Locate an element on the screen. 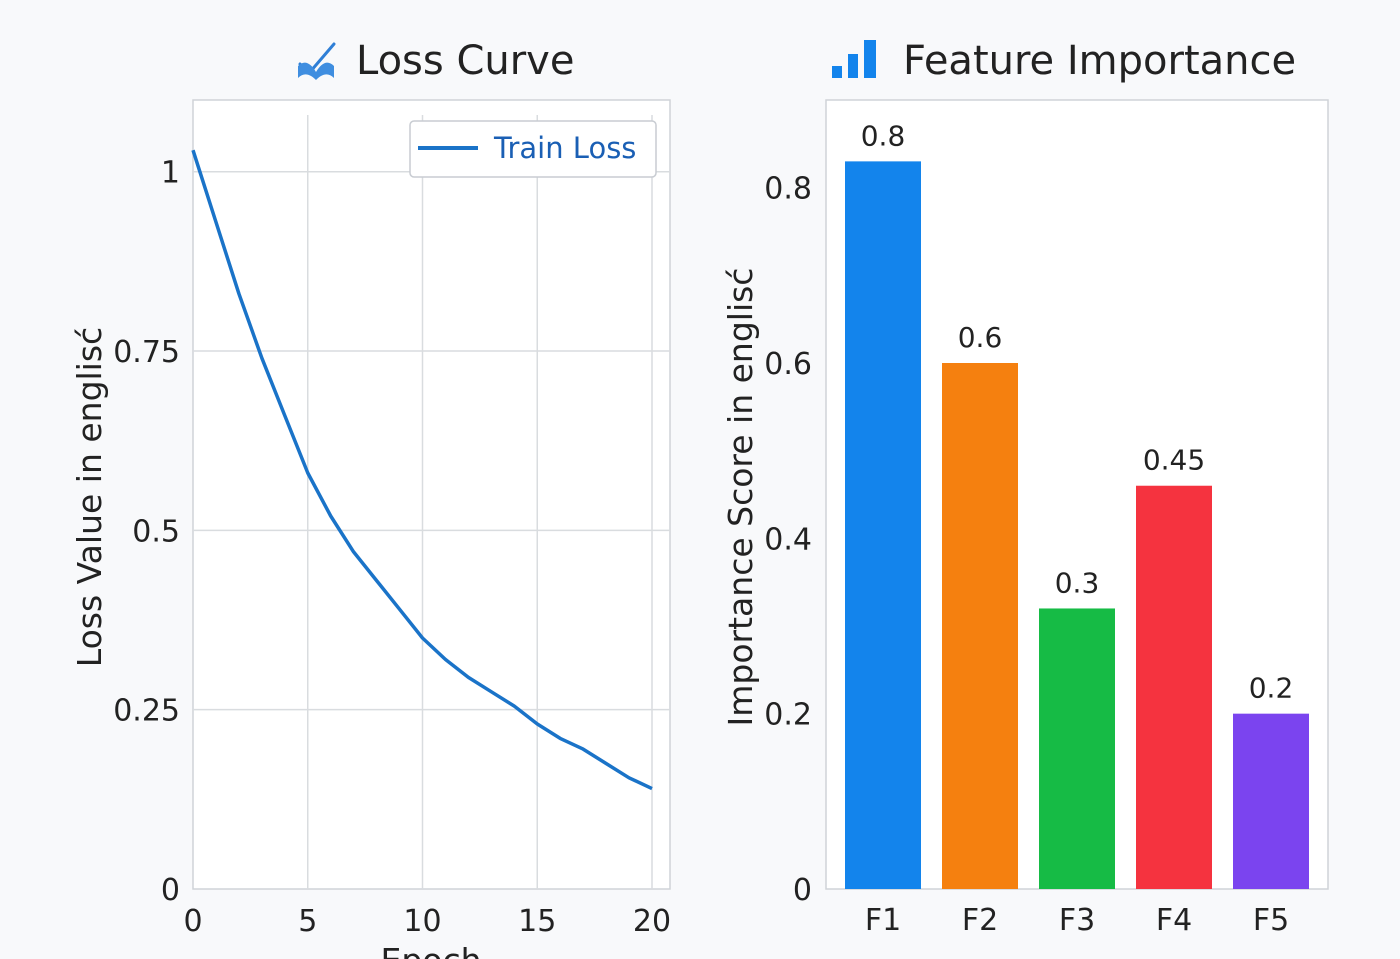 Image resolution: width=1400 pixels, height=959 pixels. importance-y-tick-label: 0.4 is located at coordinates (788, 539).